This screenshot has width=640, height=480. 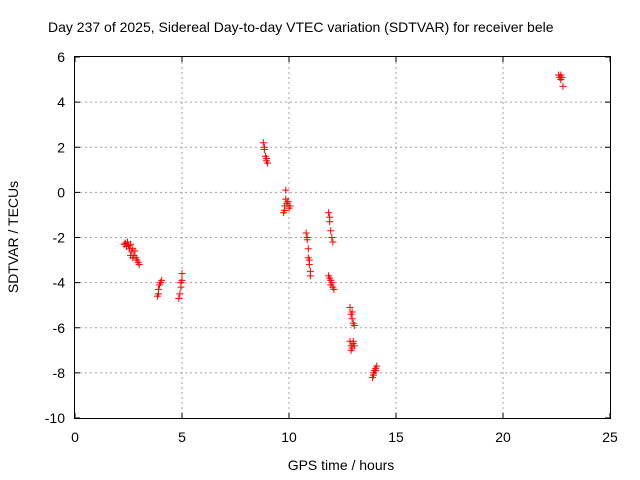 What do you see at coordinates (396, 437) in the screenshot?
I see `x-tick-label: 15` at bounding box center [396, 437].